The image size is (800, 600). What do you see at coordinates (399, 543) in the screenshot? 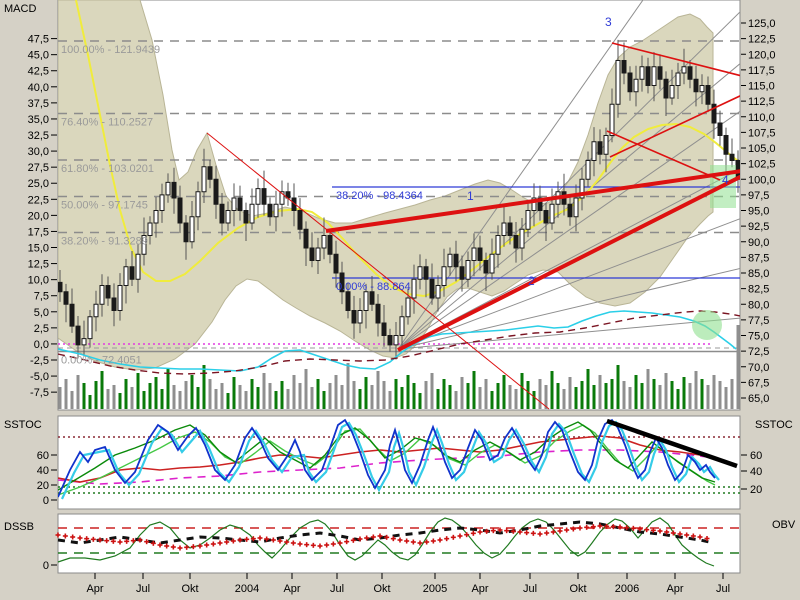
I see `dssb-plot-area` at bounding box center [399, 543].